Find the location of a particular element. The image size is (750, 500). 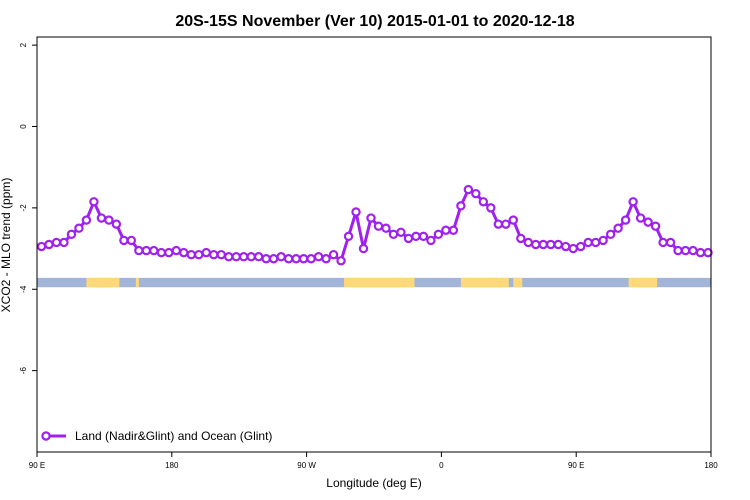

y-tick-label: -2 is located at coordinates (23, 208).